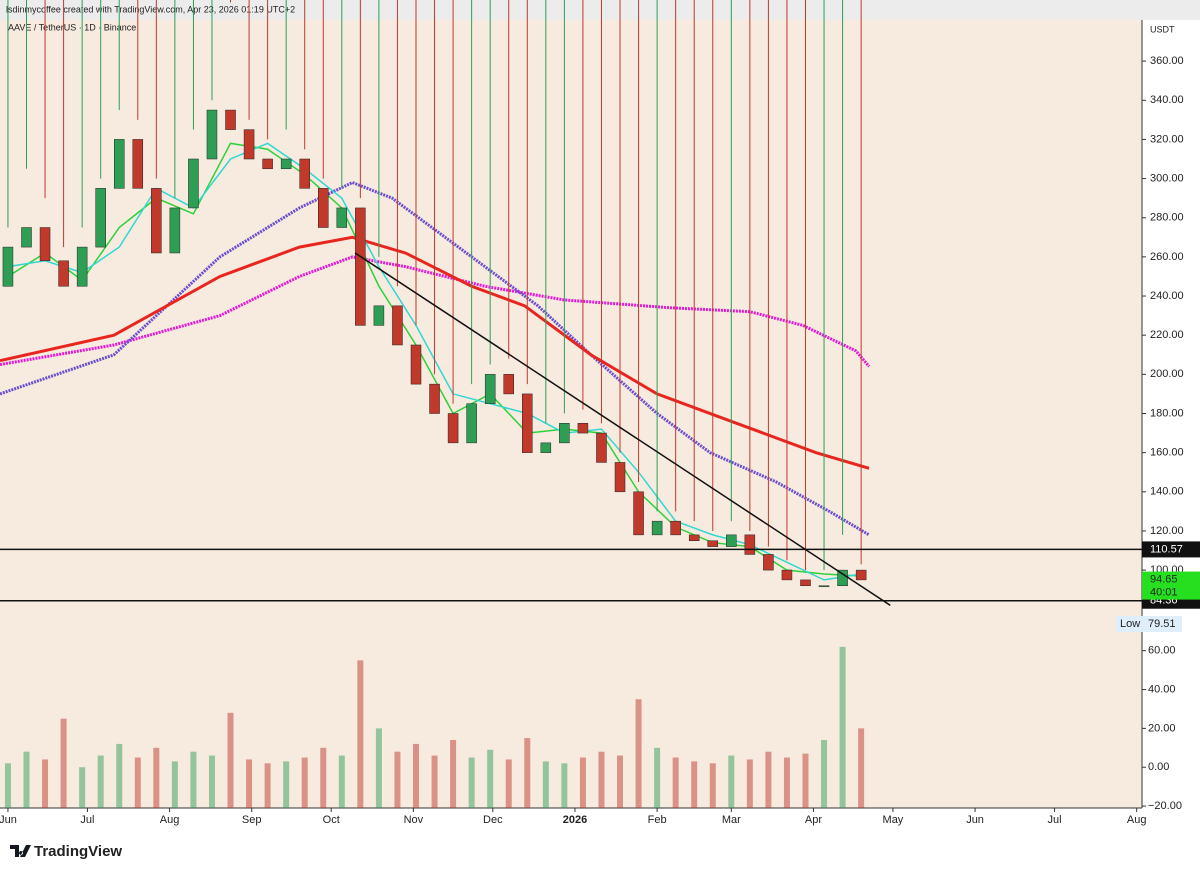  What do you see at coordinates (1162, 29) in the screenshot?
I see `y-label: USDT` at bounding box center [1162, 29].